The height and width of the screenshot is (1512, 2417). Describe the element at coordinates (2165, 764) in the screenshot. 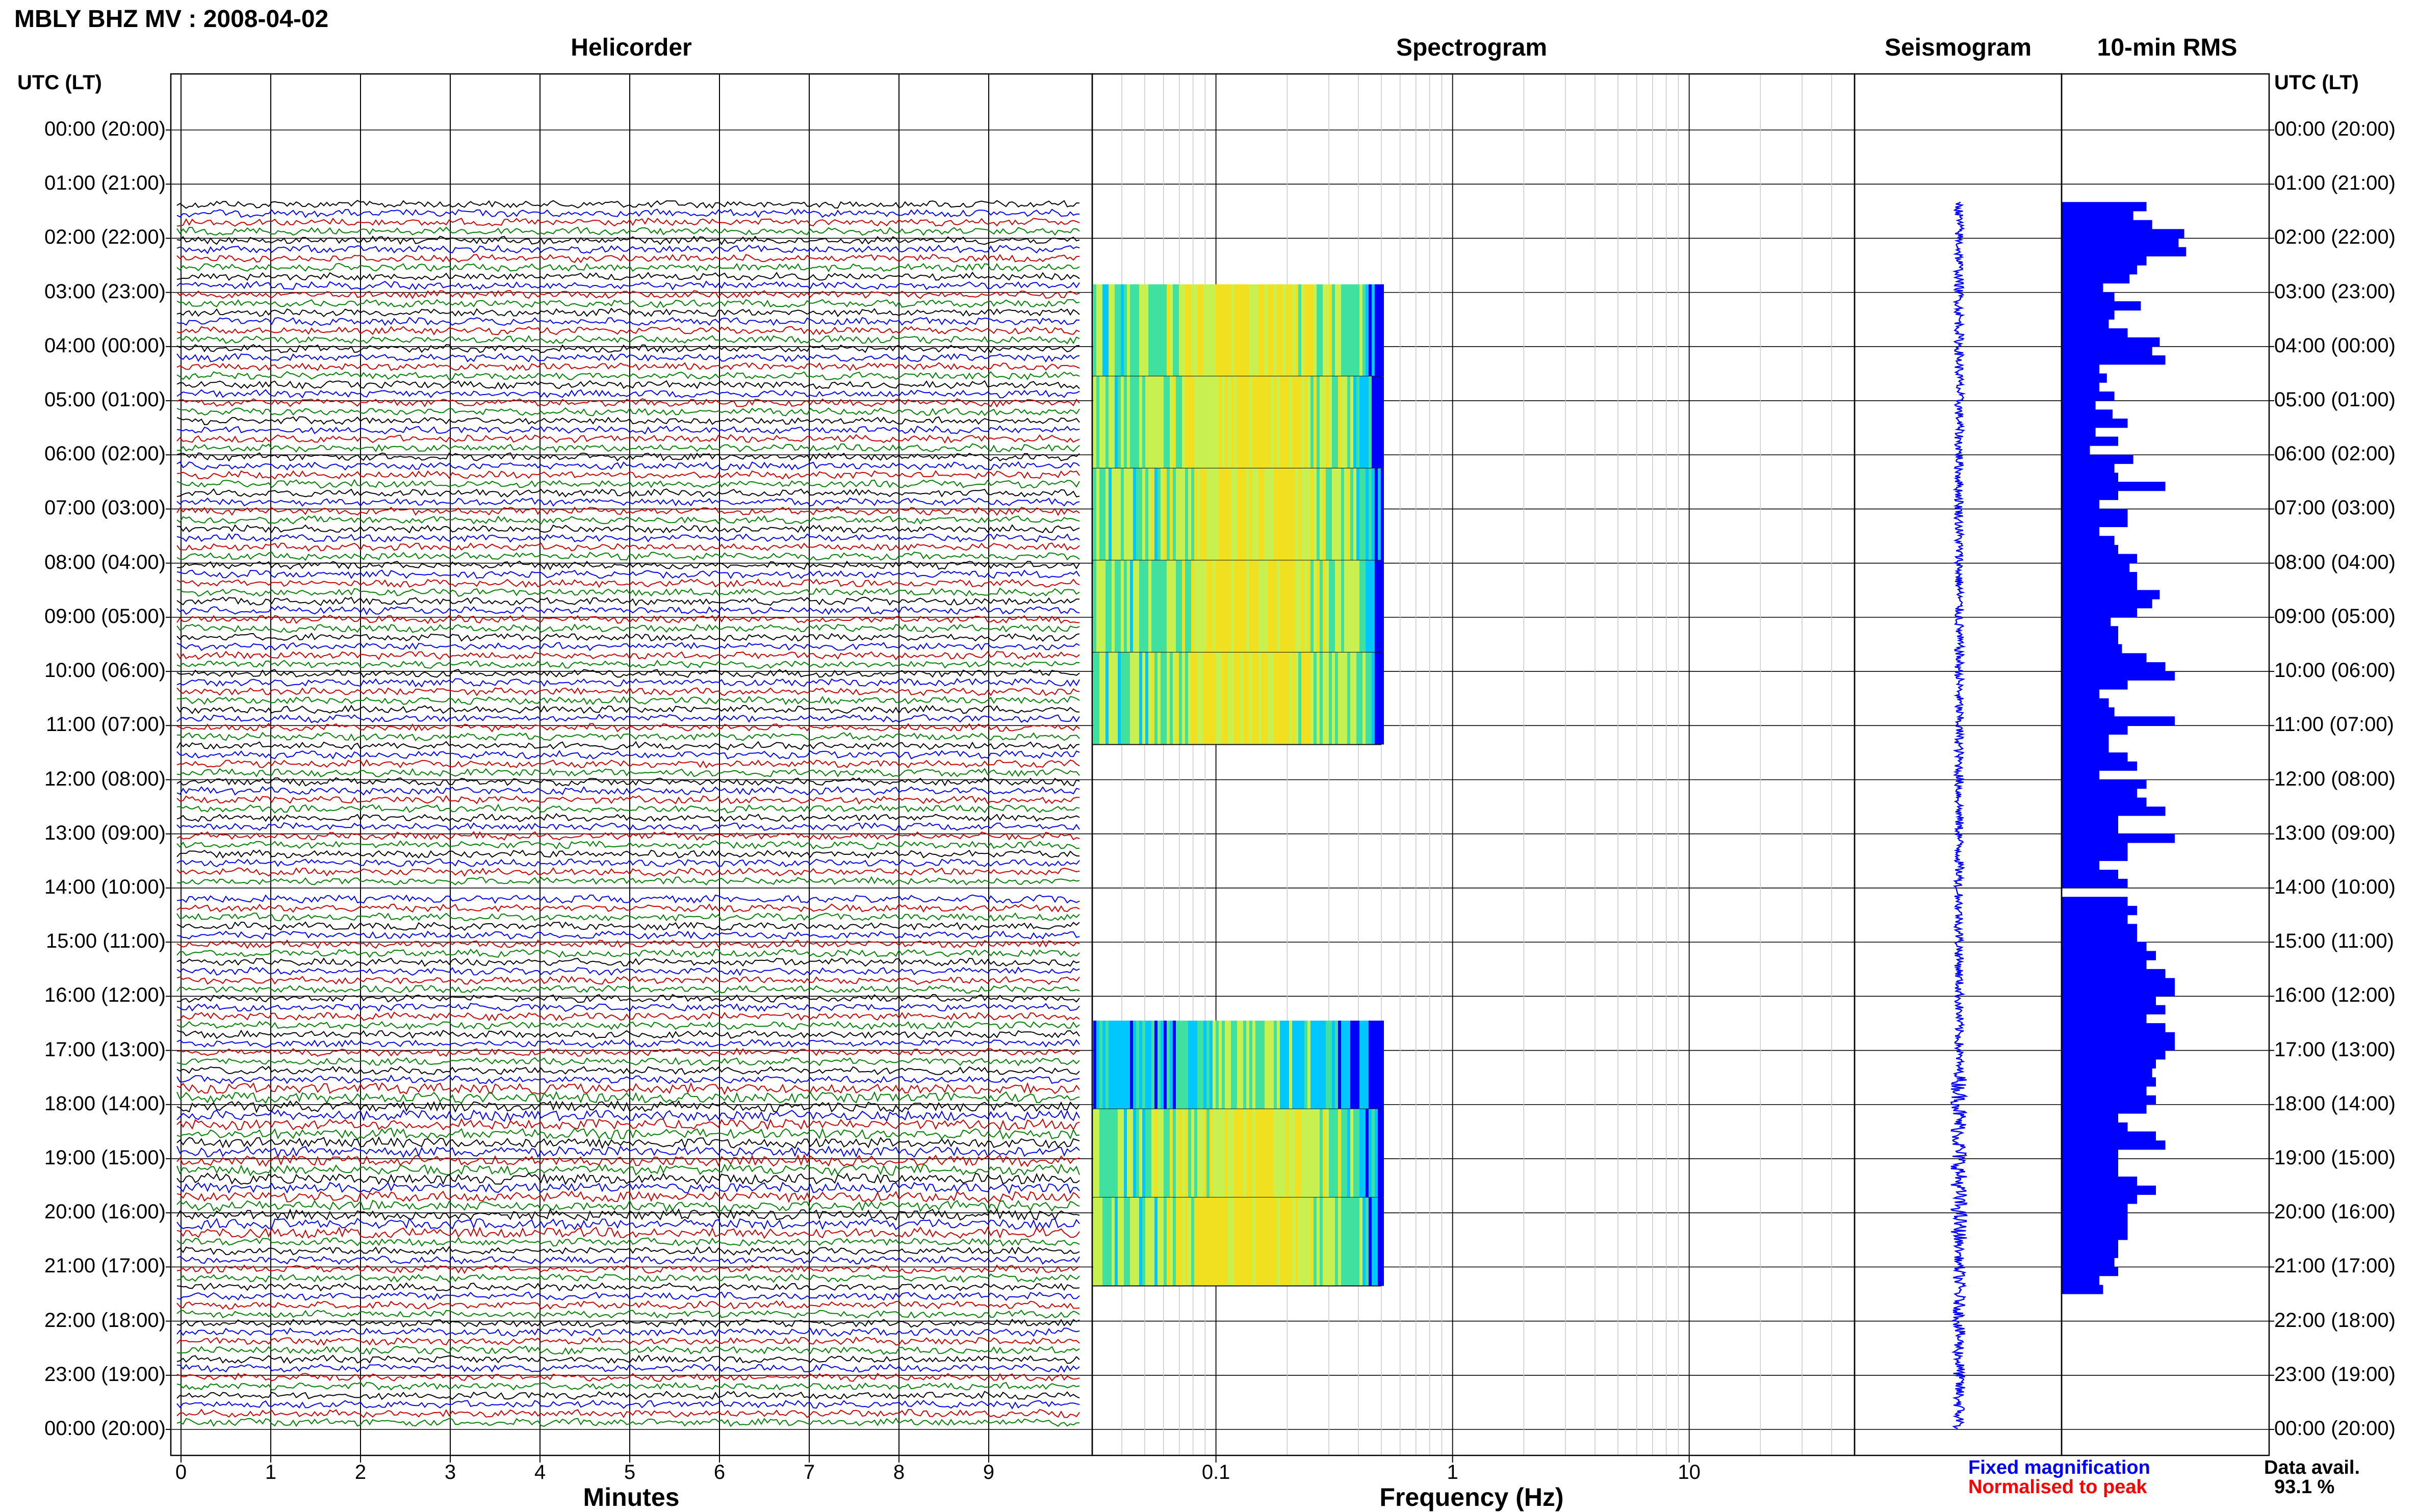

I see `panel-frame` at that location.